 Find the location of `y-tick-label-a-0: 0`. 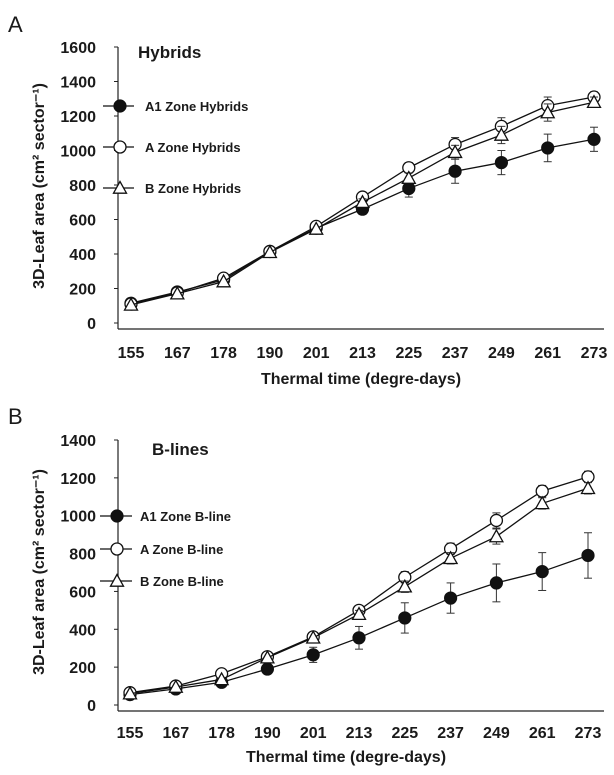

y-tick-label-a-0: 0 is located at coordinates (91, 324).